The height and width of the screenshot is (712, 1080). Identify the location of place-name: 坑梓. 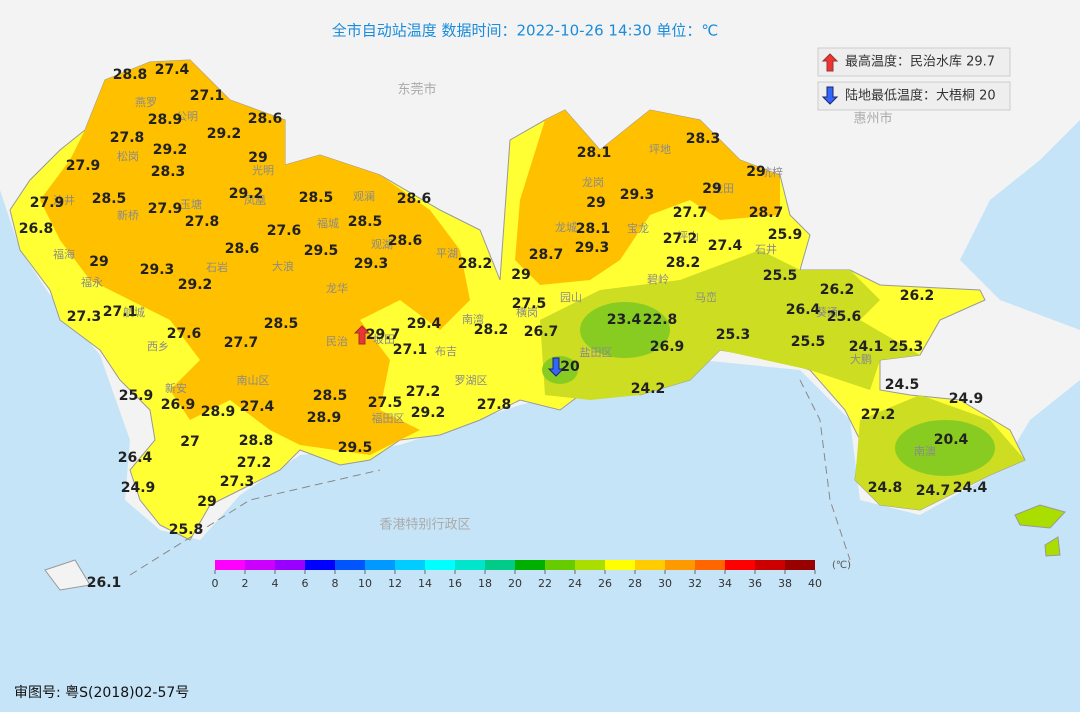
(772, 172).